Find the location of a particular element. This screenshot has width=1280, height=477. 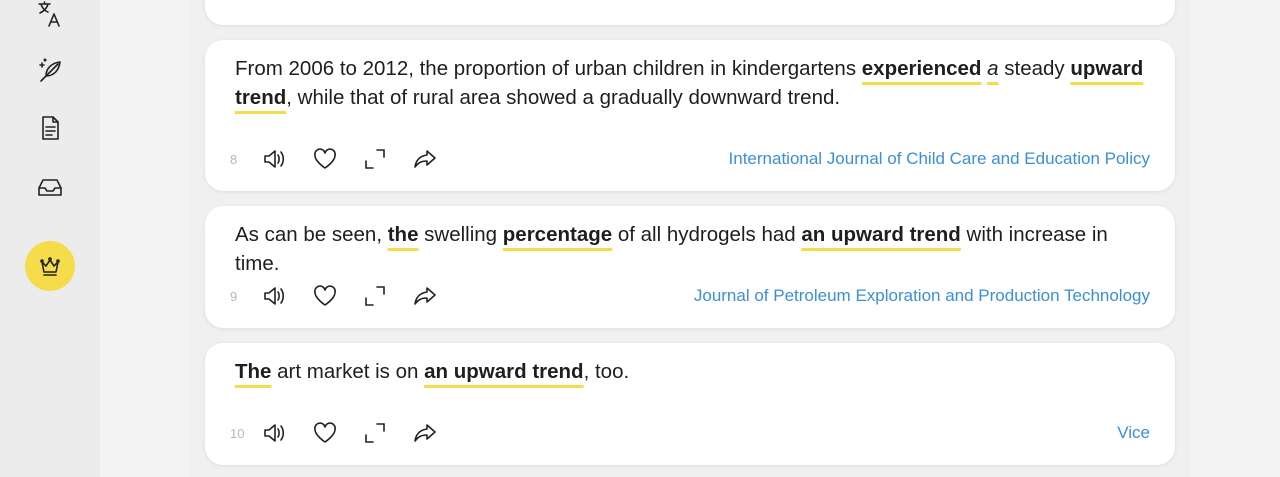

inbox-icon is located at coordinates (50, 187).